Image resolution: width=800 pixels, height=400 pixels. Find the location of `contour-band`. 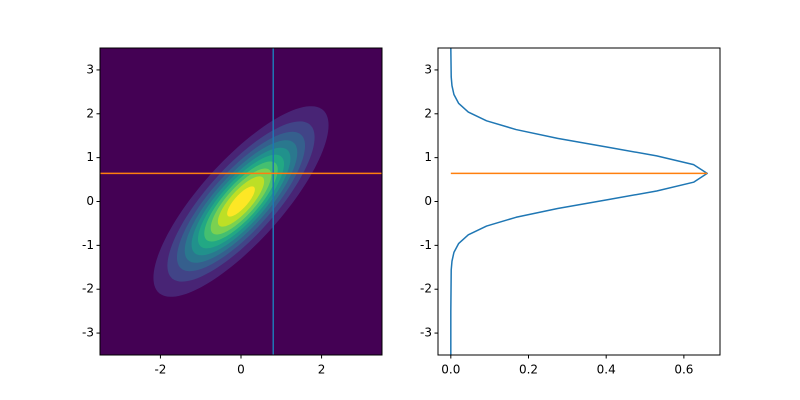

contour-band is located at coordinates (241, 201).